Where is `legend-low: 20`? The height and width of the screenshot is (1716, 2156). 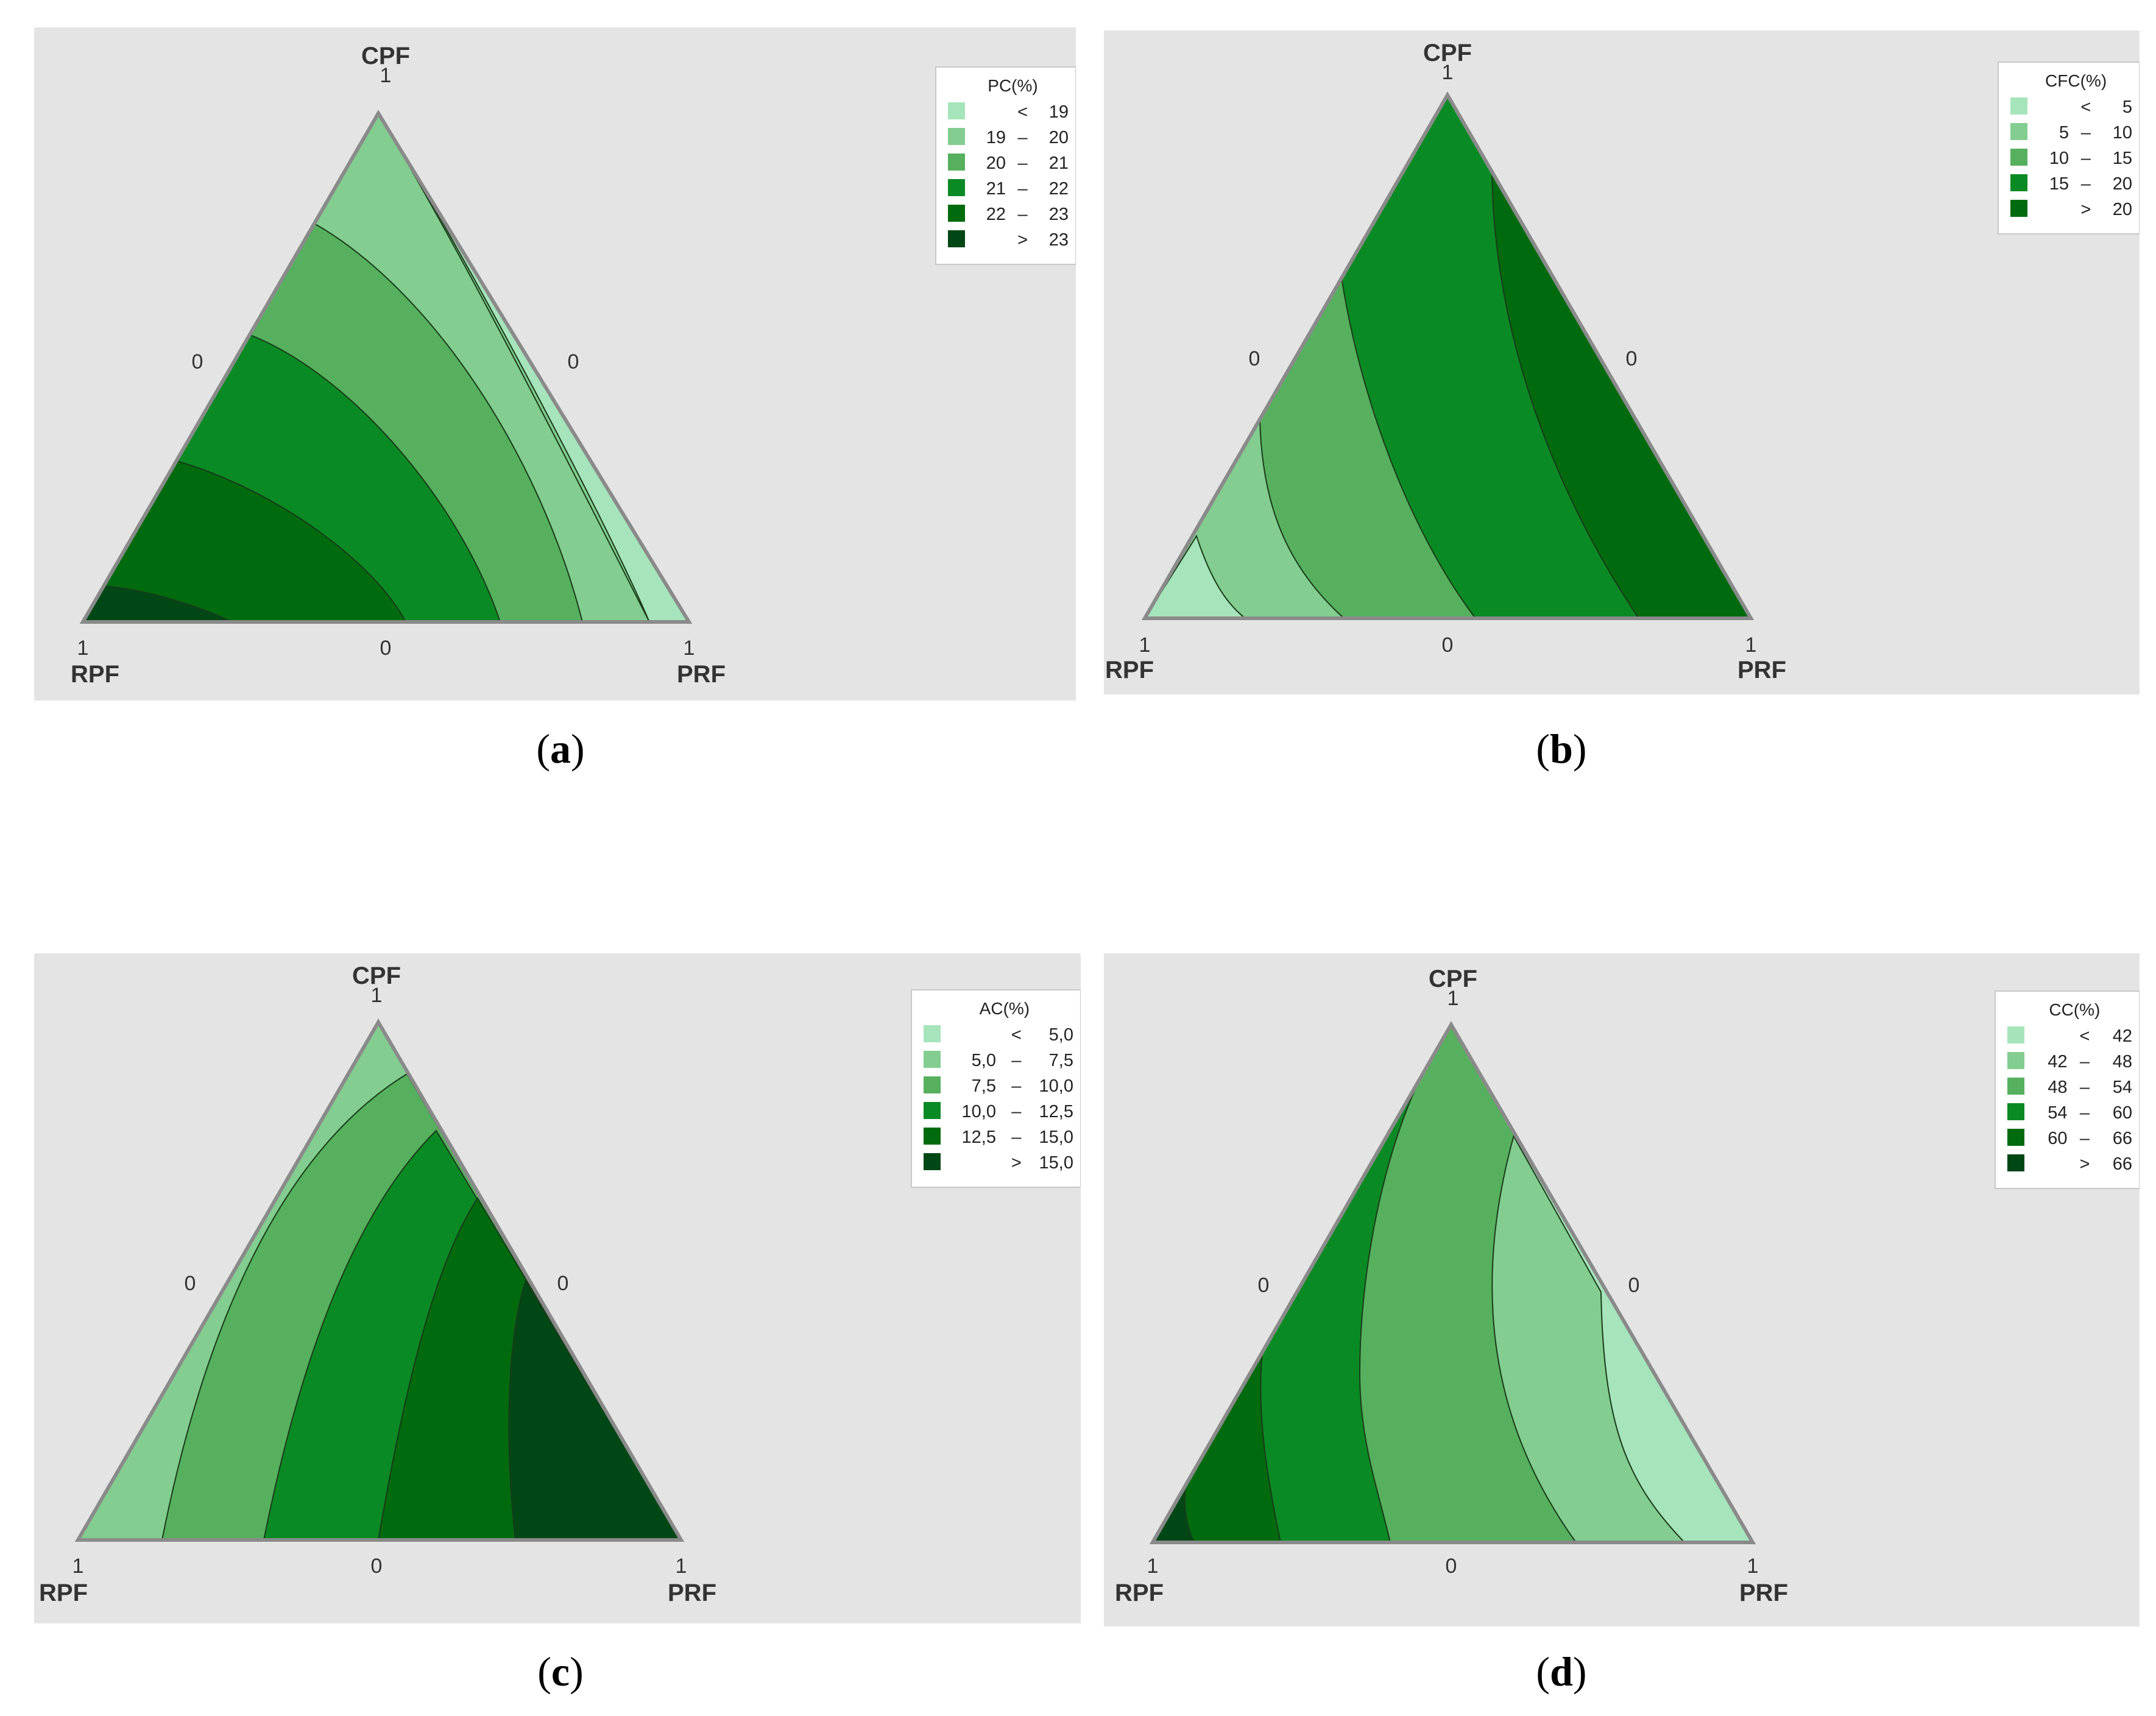 legend-low: 20 is located at coordinates (996, 164).